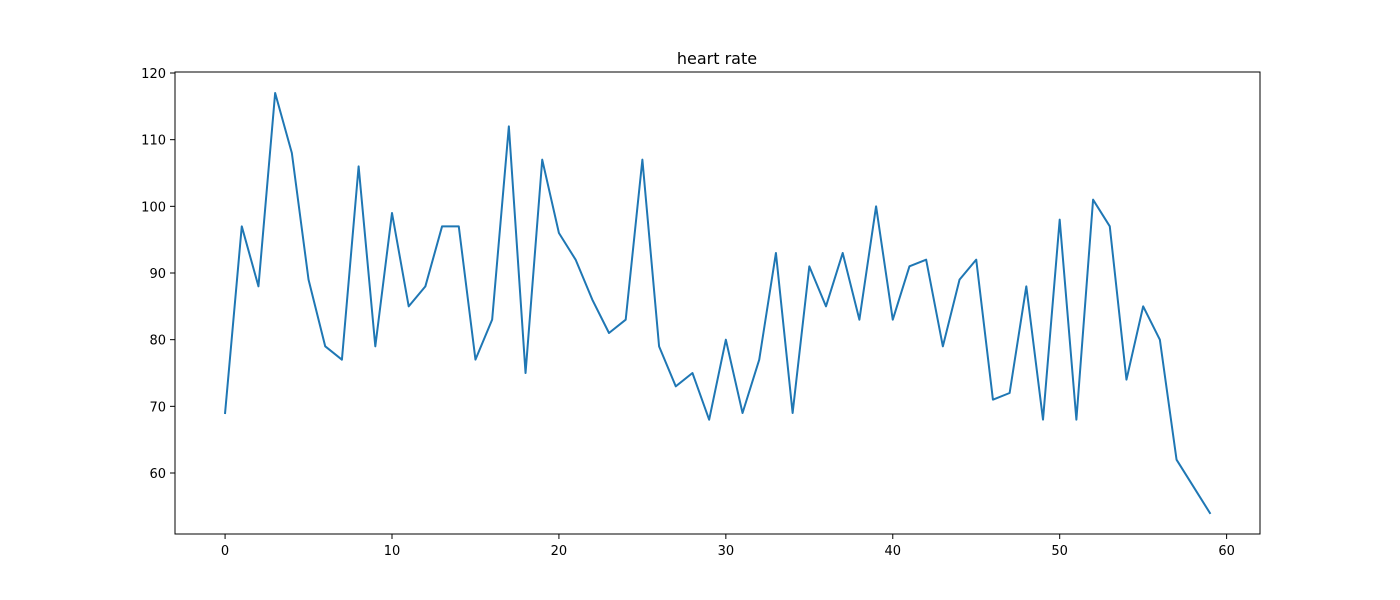  Describe the element at coordinates (153, 141) in the screenshot. I see `y-tick-label: 110` at that location.